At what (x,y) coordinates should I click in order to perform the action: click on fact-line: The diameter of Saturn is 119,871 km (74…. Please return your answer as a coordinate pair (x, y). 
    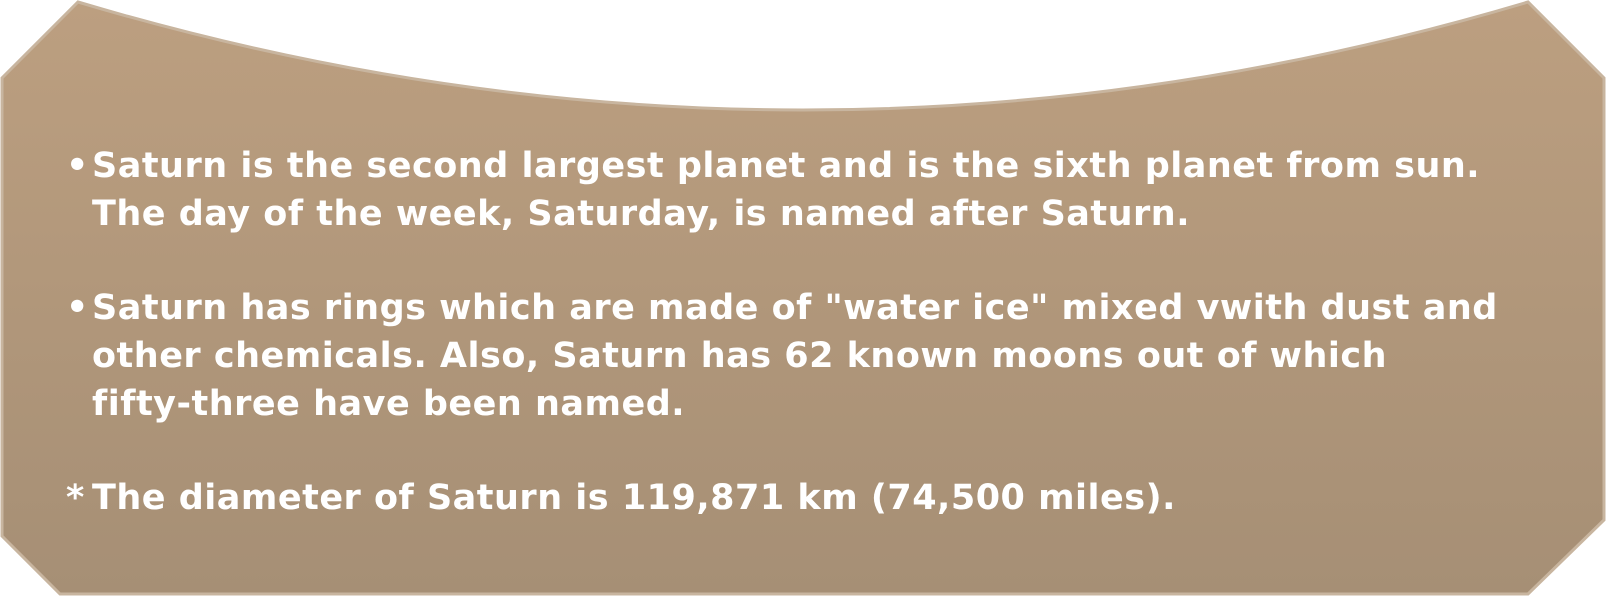
    Looking at the image, I should click on (634, 498).